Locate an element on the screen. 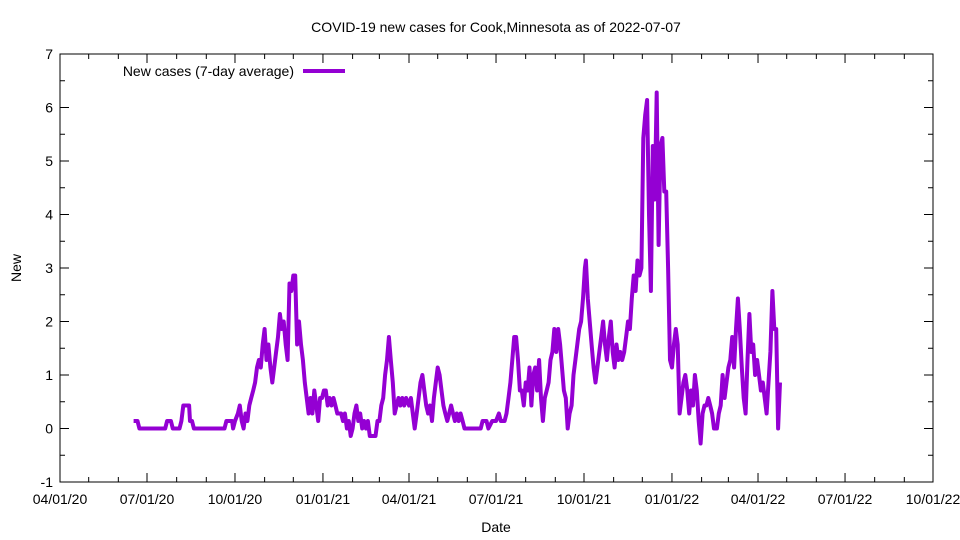 Image resolution: width=960 pixels, height=540 pixels. y-tick-label: 1 is located at coordinates (49, 375).